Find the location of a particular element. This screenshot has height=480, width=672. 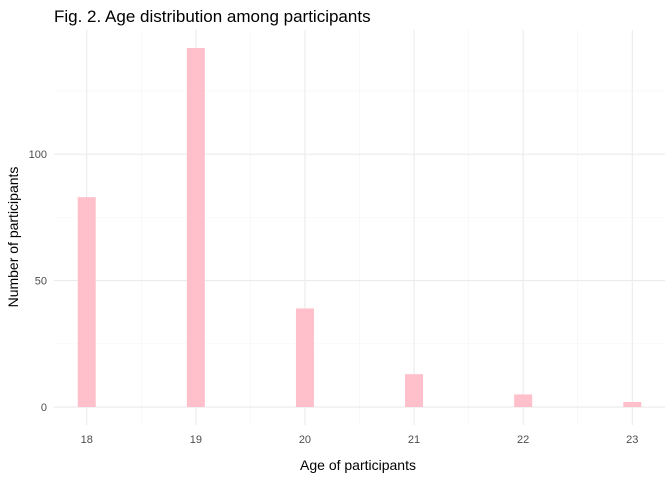

x-tick-label: 19 is located at coordinates (196, 440).